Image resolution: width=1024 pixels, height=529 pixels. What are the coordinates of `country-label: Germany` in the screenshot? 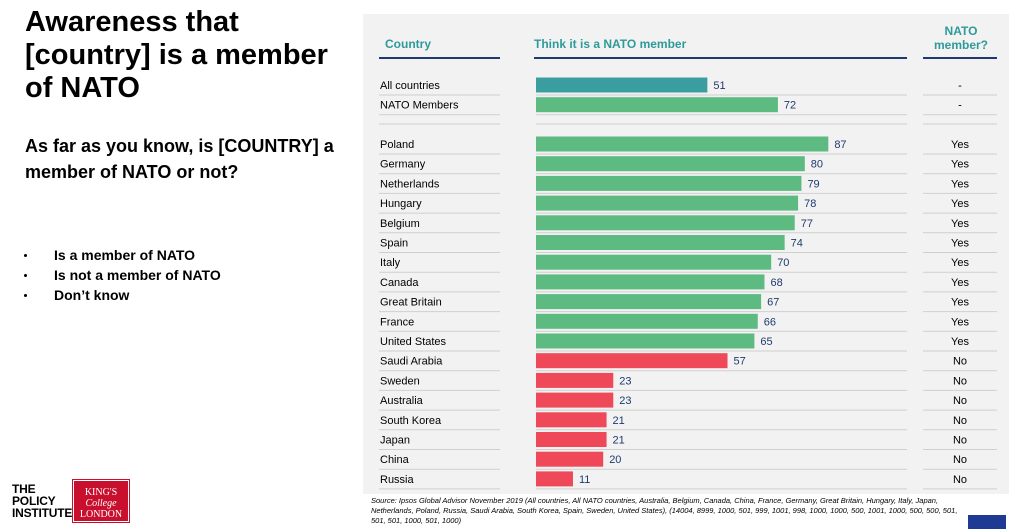 It's located at (403, 165).